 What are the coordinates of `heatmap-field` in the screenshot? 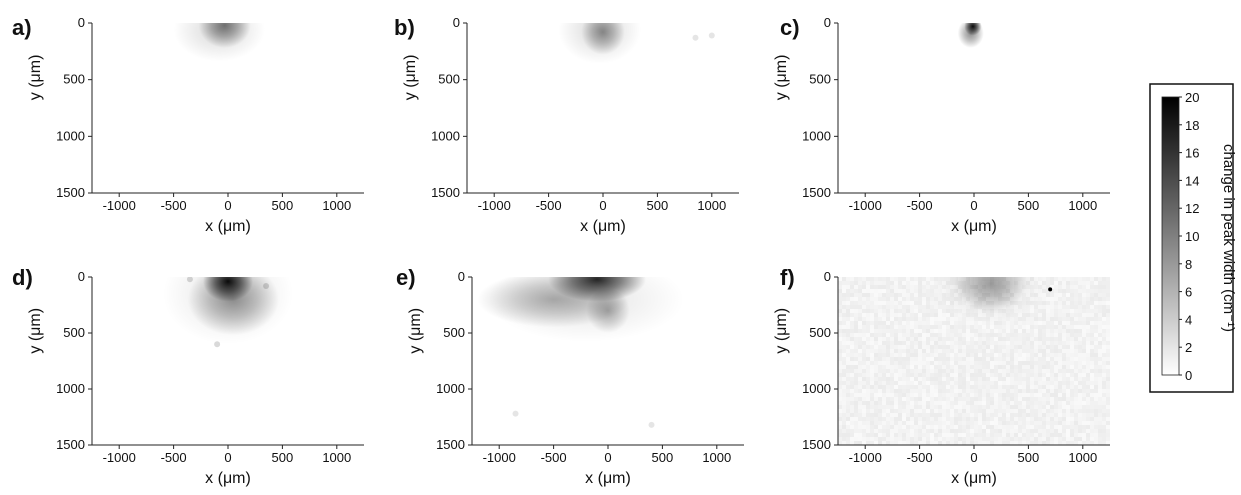 It's located at (581, 352).